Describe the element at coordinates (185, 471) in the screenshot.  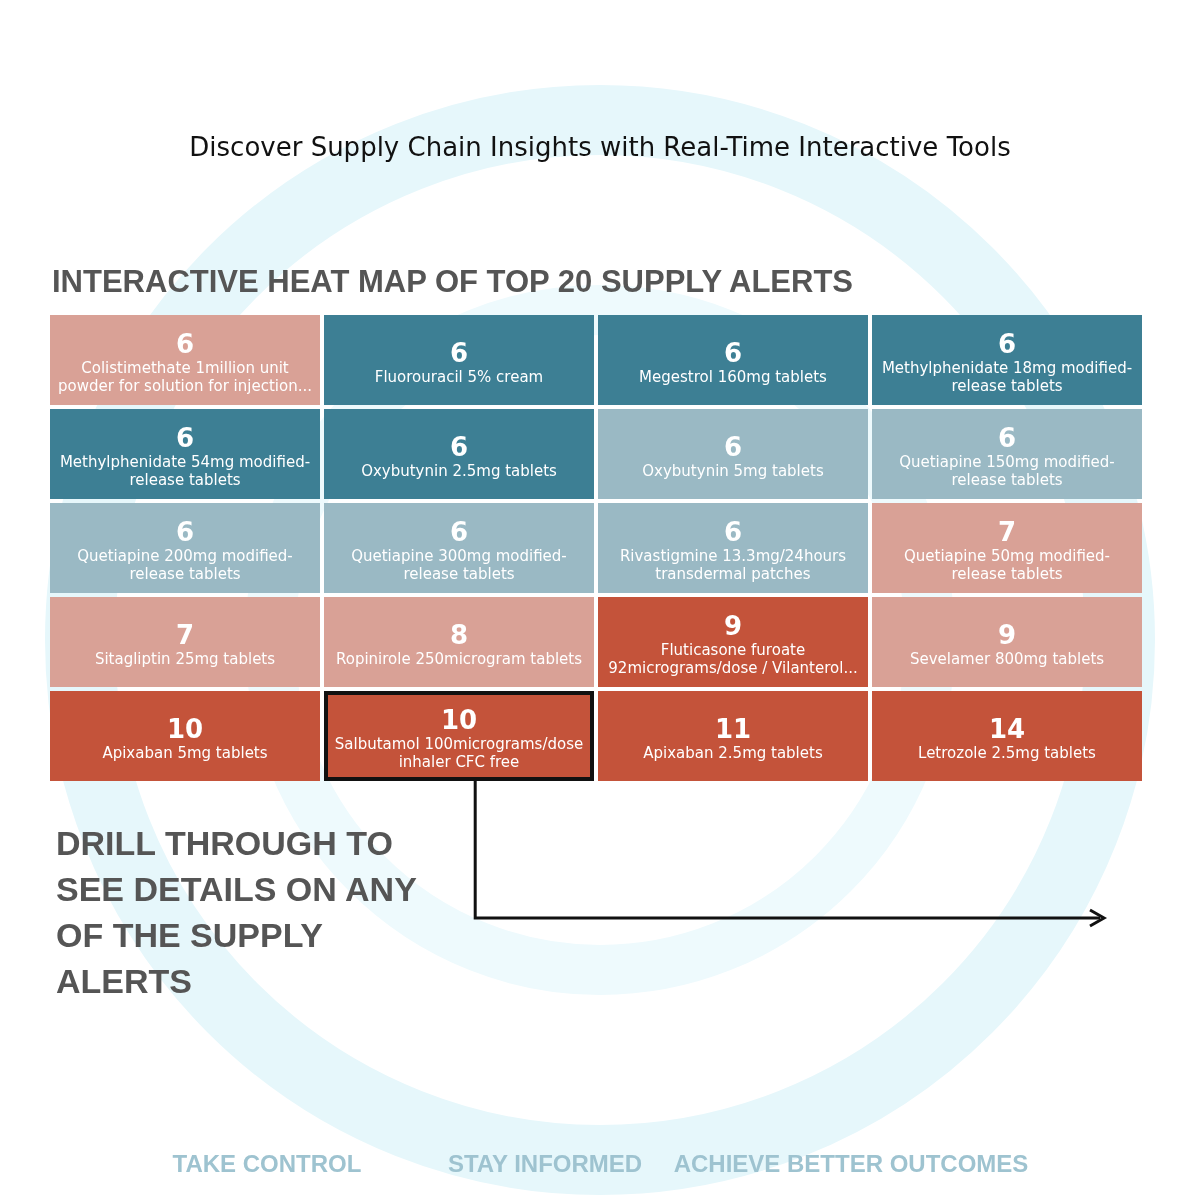
I see `category-label: Methylphenidate 54mg modified-release tablets` at that location.